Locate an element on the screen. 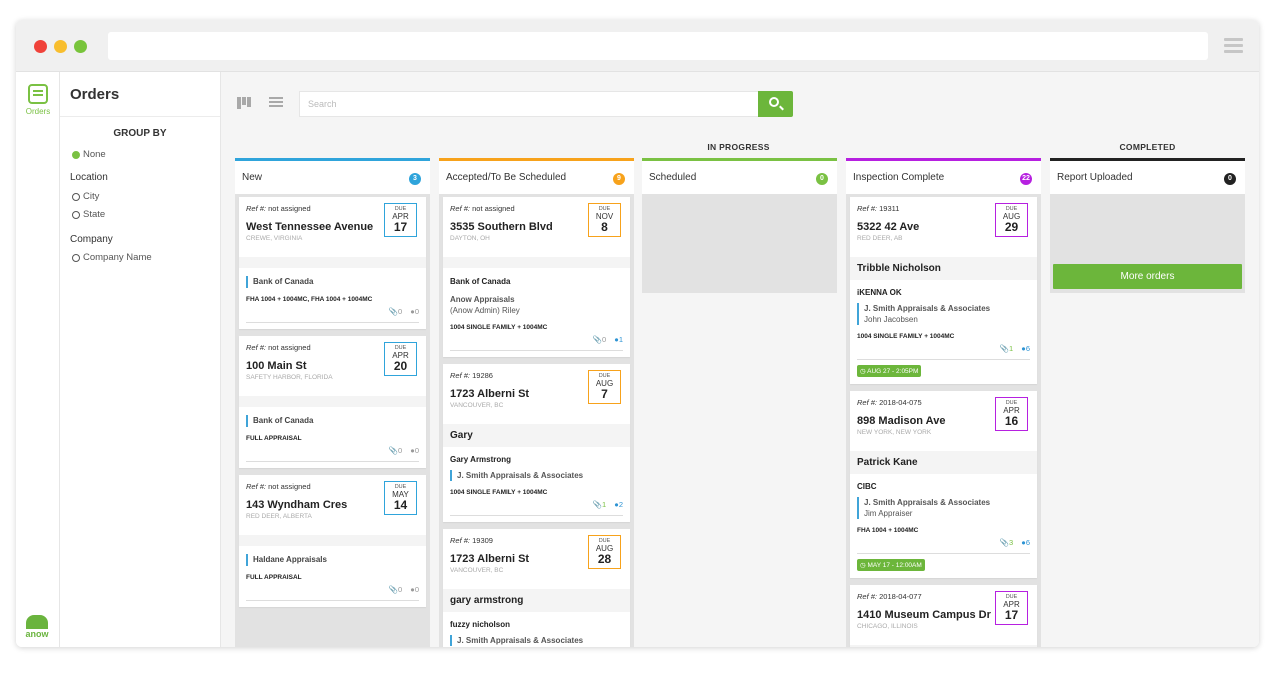 This screenshot has width=1280, height=673. list-view-icon is located at coordinates (276, 103).